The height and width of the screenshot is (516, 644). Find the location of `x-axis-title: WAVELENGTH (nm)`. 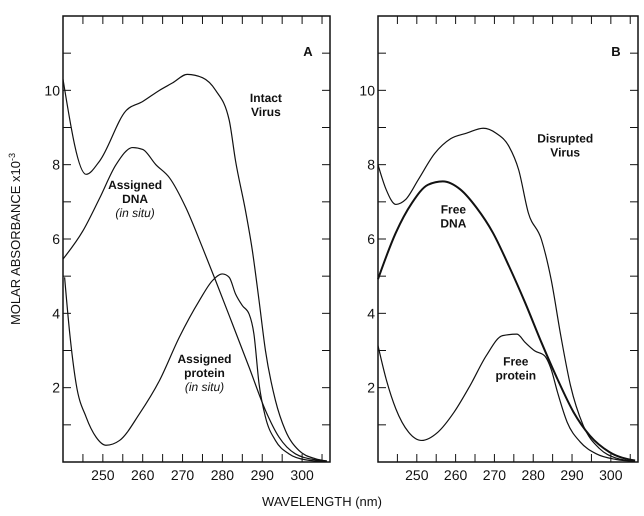

x-axis-title: WAVELENGTH (nm) is located at coordinates (322, 501).